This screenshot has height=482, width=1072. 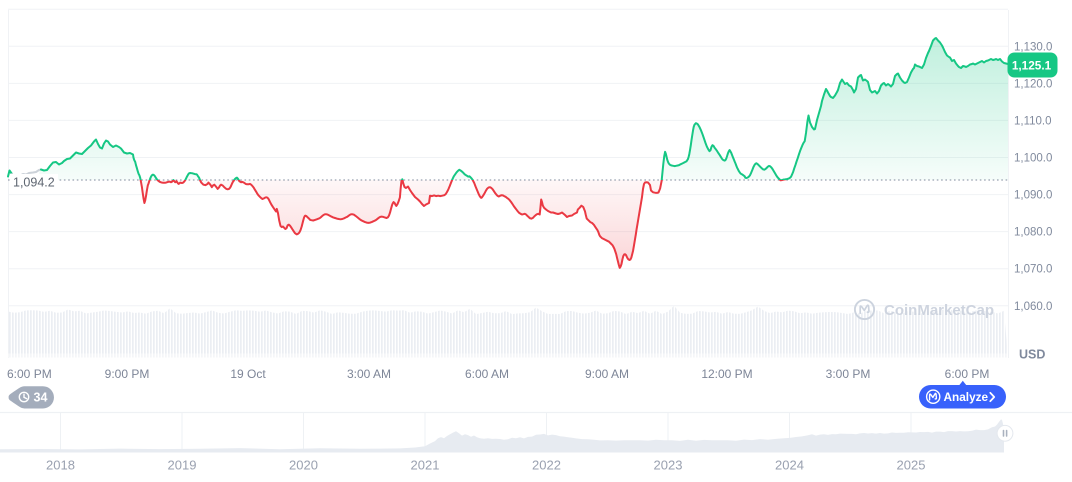 What do you see at coordinates (789, 465) in the screenshot?
I see `svg-text: 2024` at bounding box center [789, 465].